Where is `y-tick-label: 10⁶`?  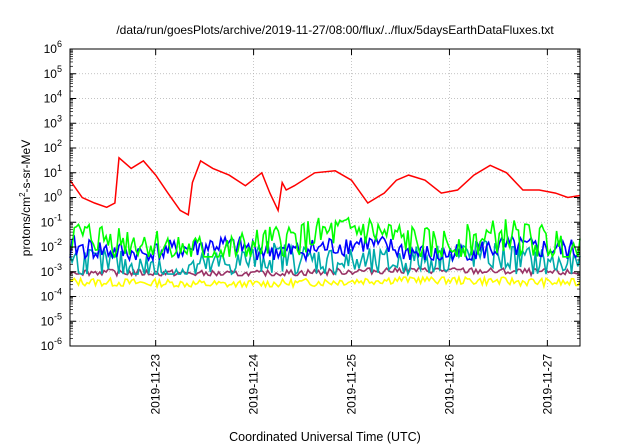 y-tick-label: 10⁶ is located at coordinates (53, 47).